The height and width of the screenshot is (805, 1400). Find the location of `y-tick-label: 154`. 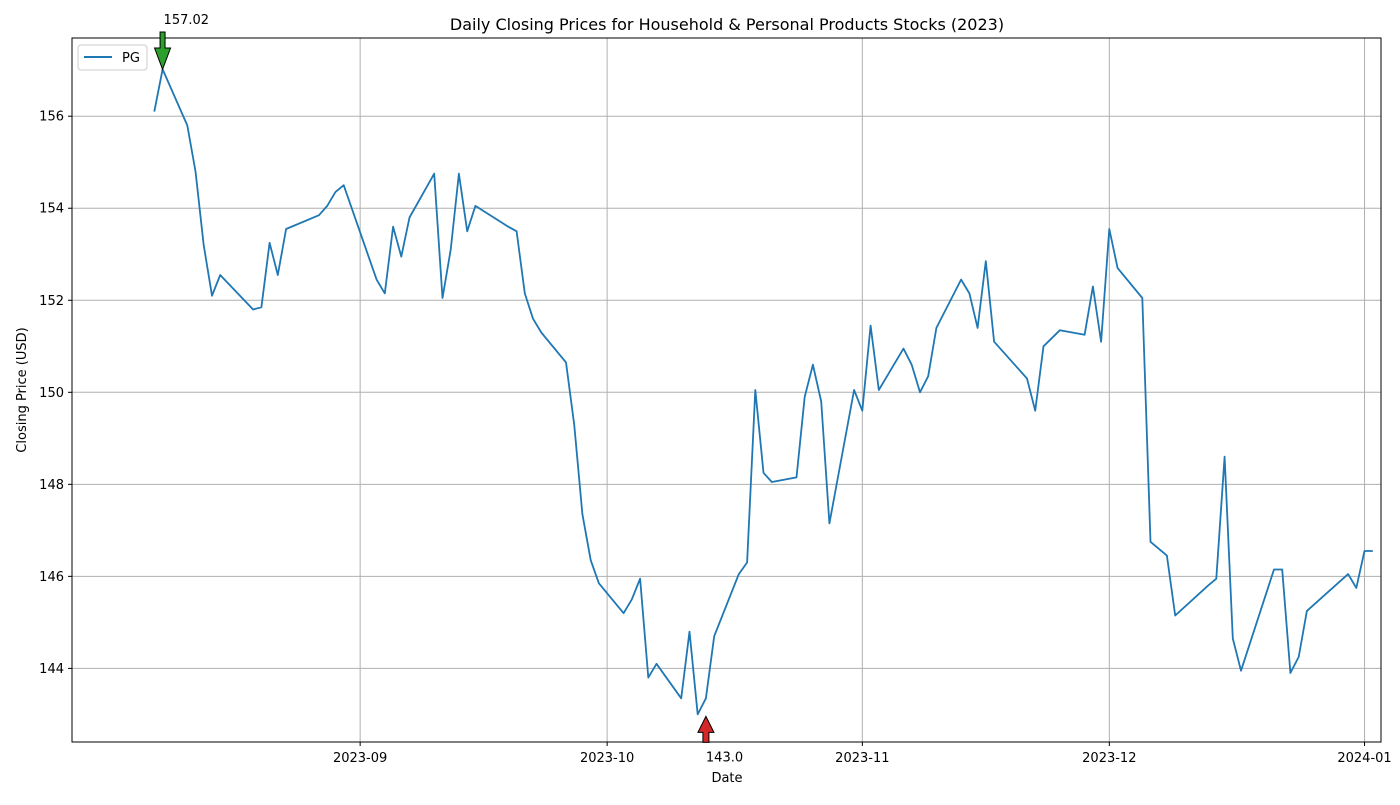

y-tick-label: 154 is located at coordinates (51, 209).